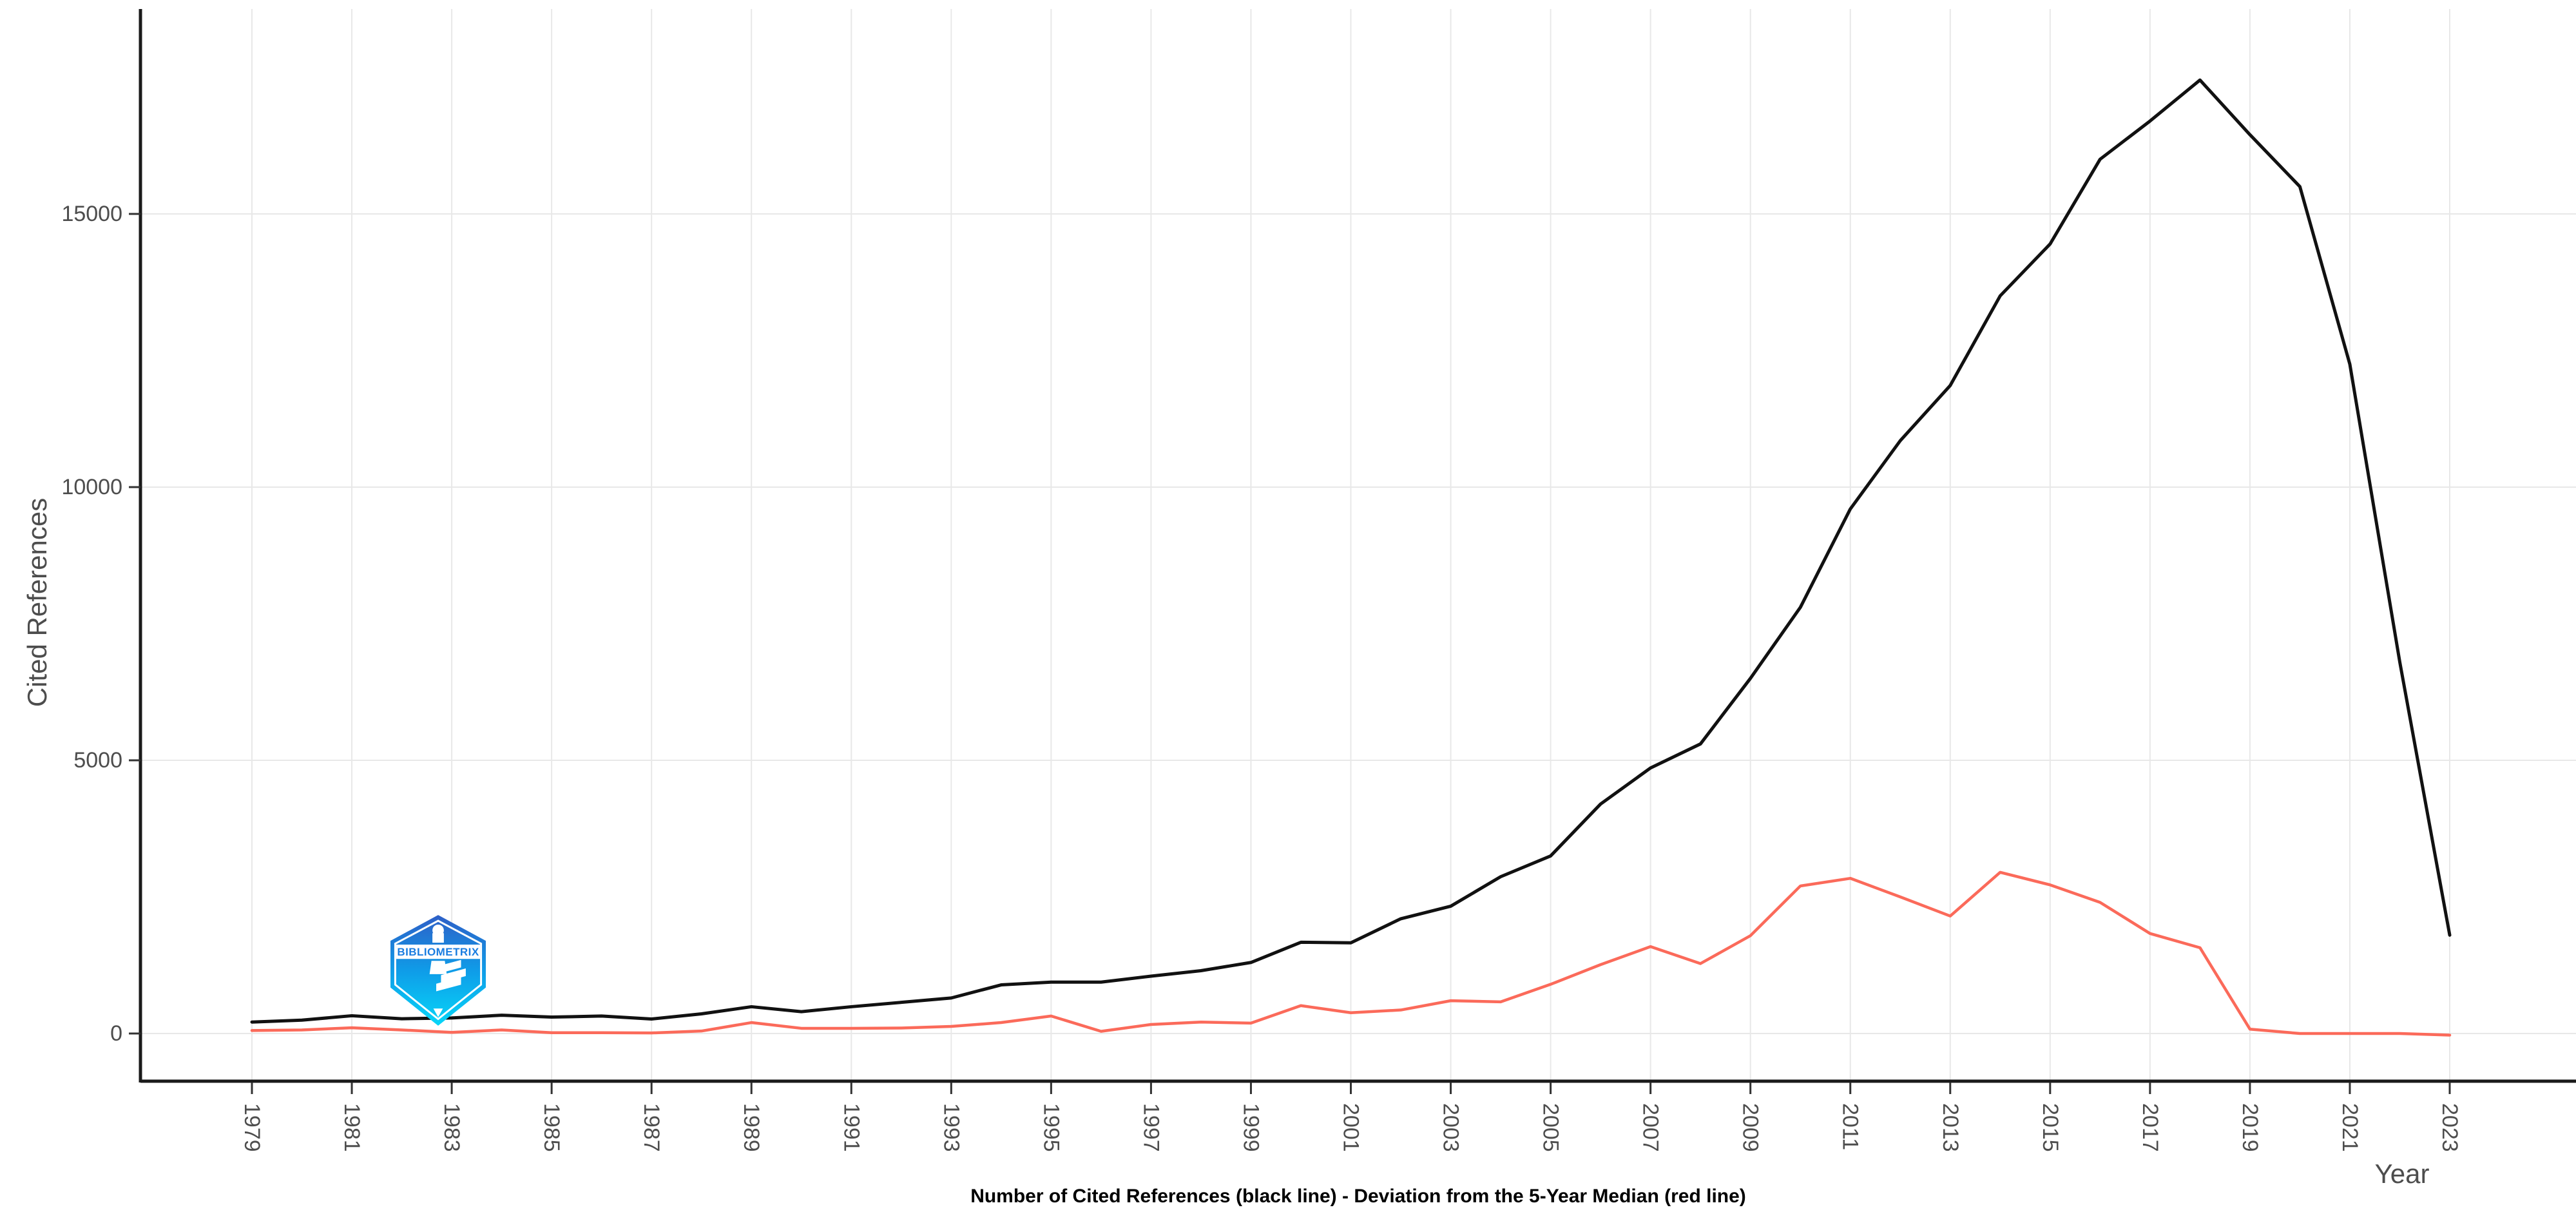  Describe the element at coordinates (951, 1127) in the screenshot. I see `x-tick-label: 1993` at that location.